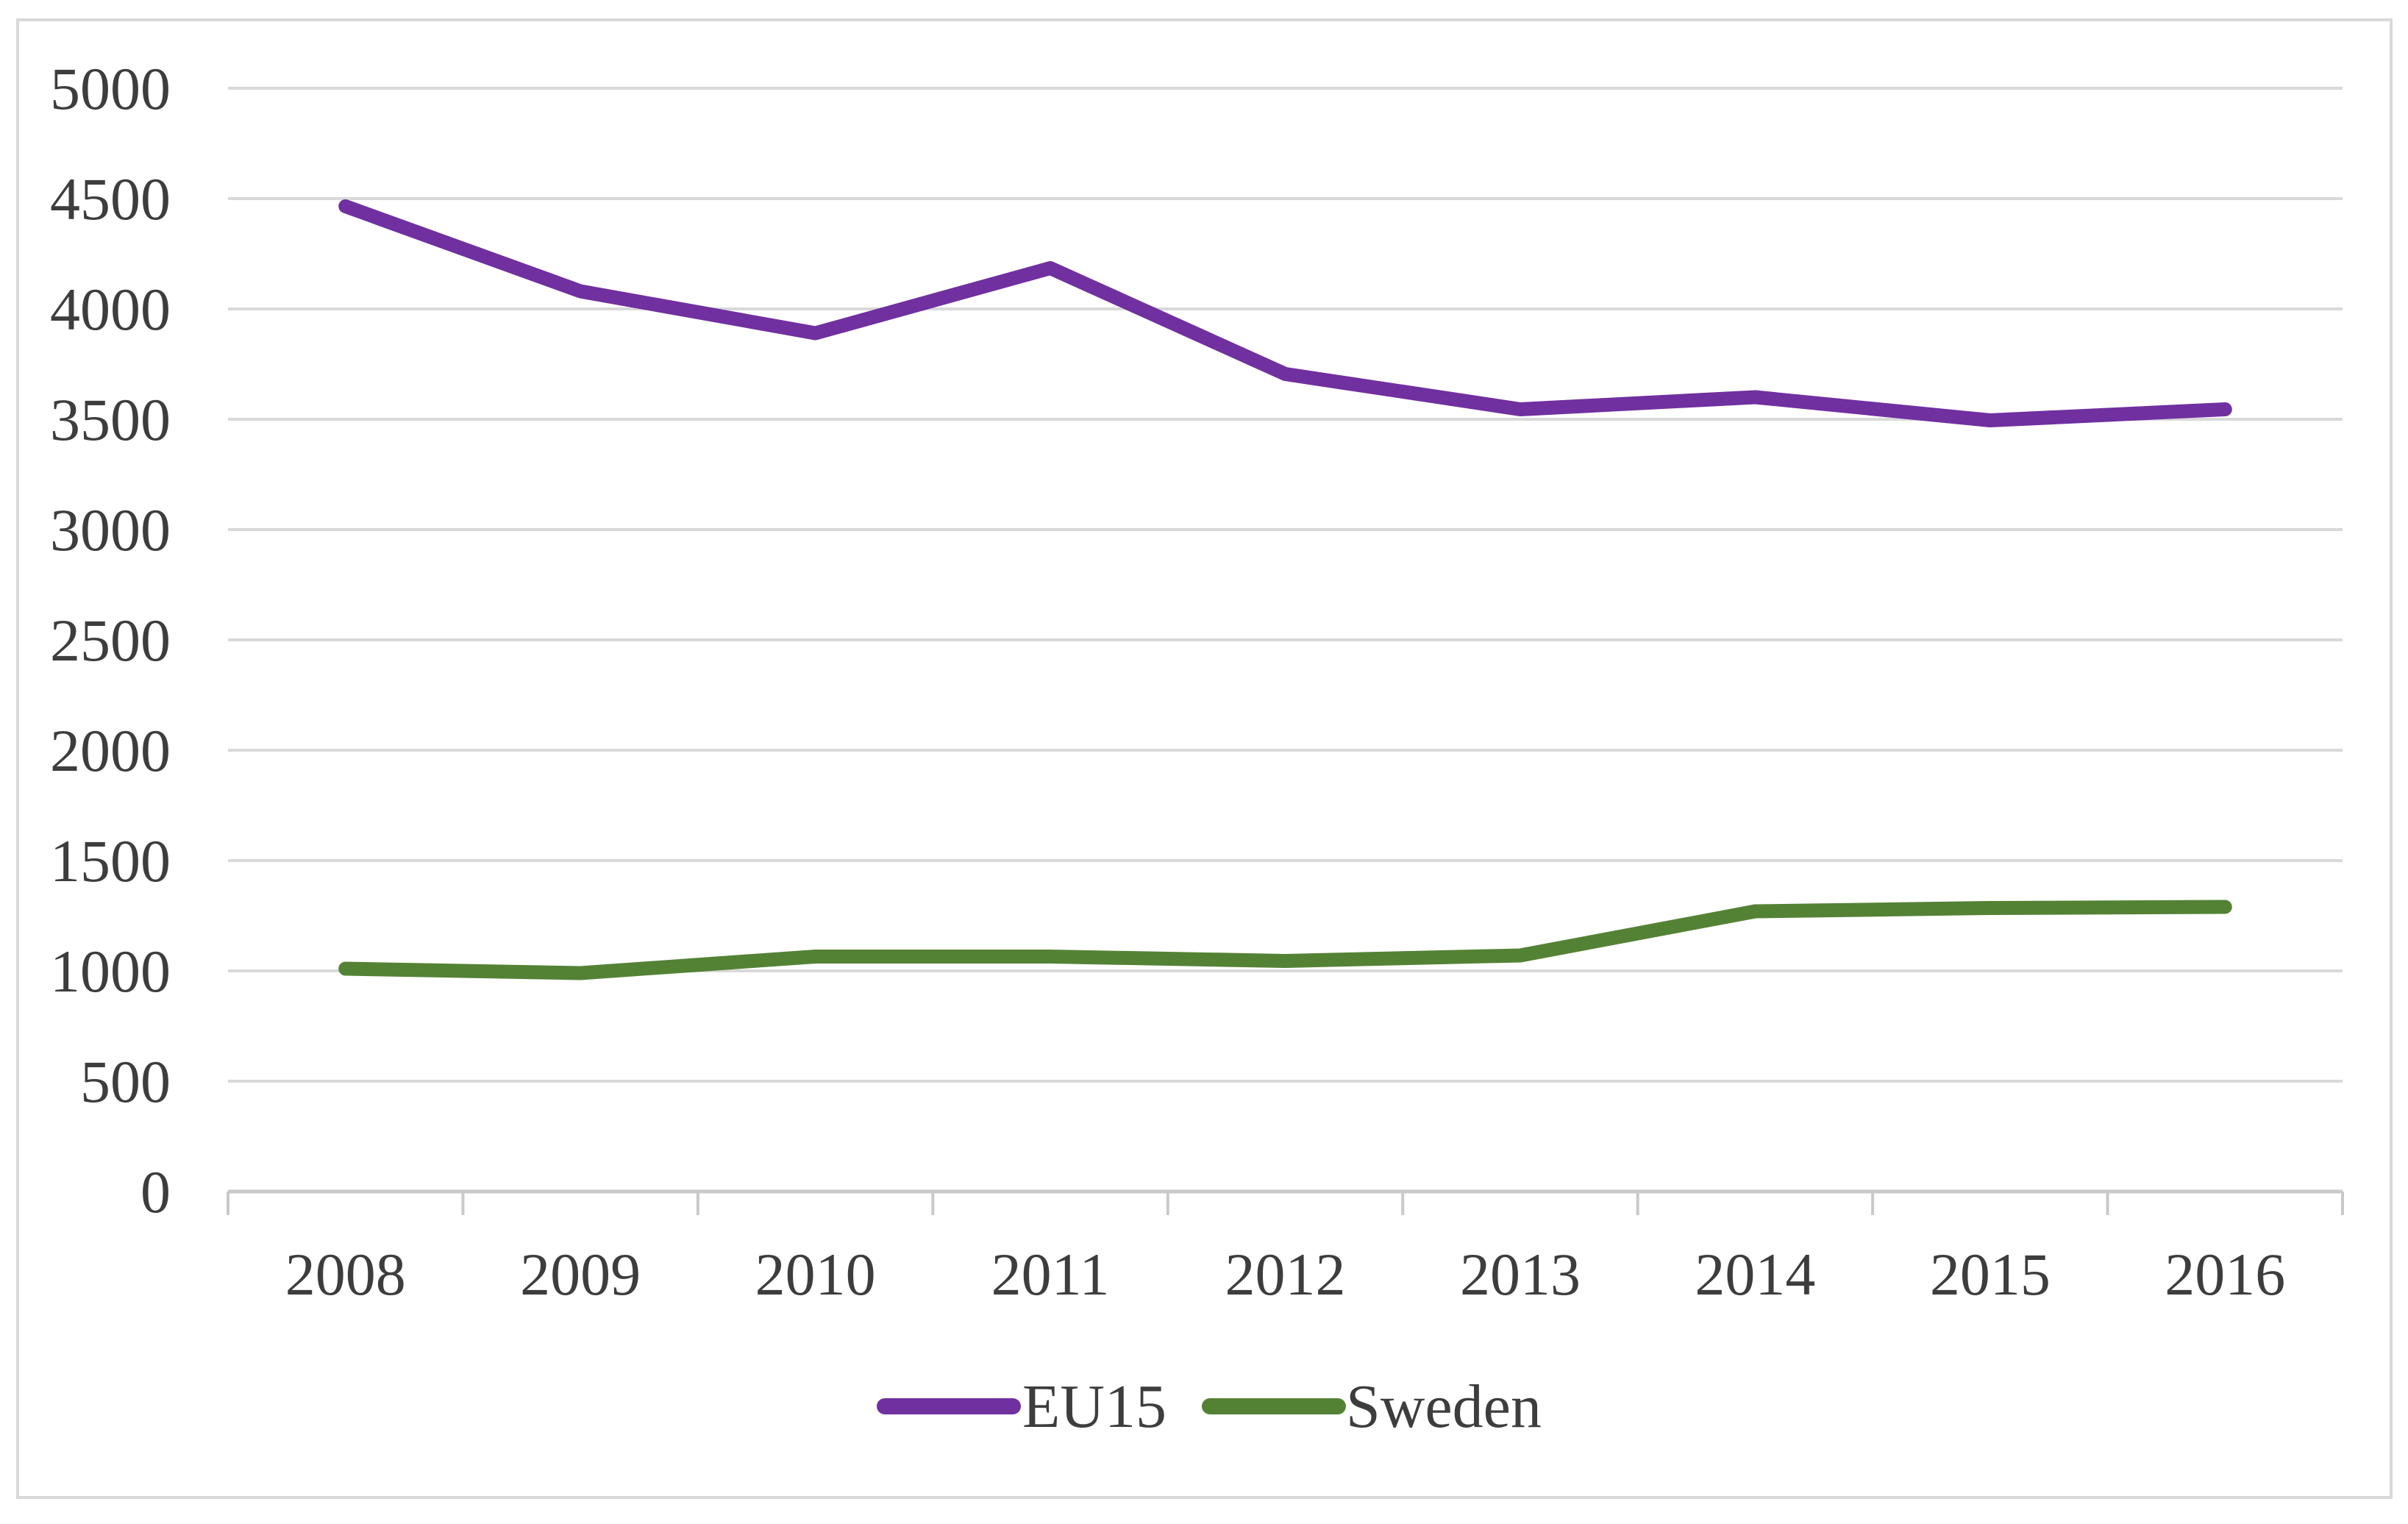 This screenshot has height=1524, width=2408. What do you see at coordinates (1209, 1406) in the screenshot?
I see `legend: EU15 Sweden` at bounding box center [1209, 1406].